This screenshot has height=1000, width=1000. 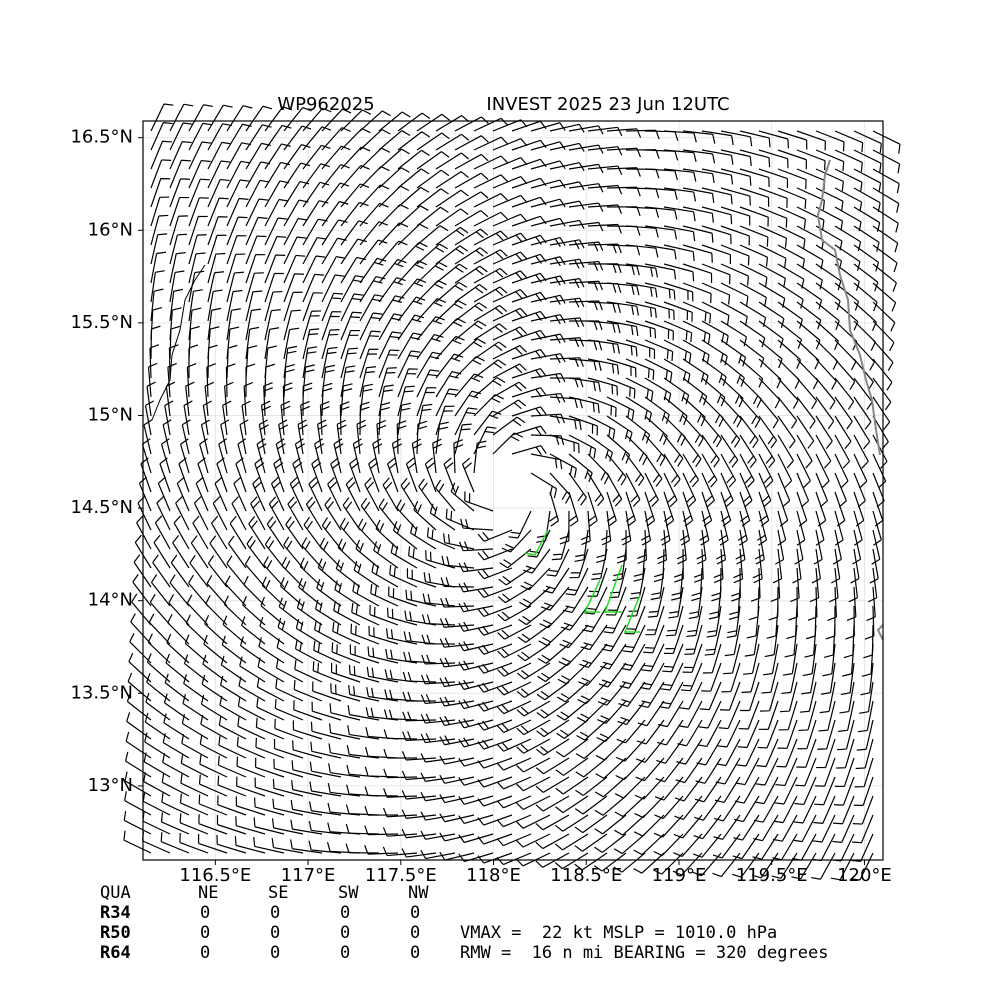 I want to click on x-tick-label: 118.5°E, so click(x=586, y=875).